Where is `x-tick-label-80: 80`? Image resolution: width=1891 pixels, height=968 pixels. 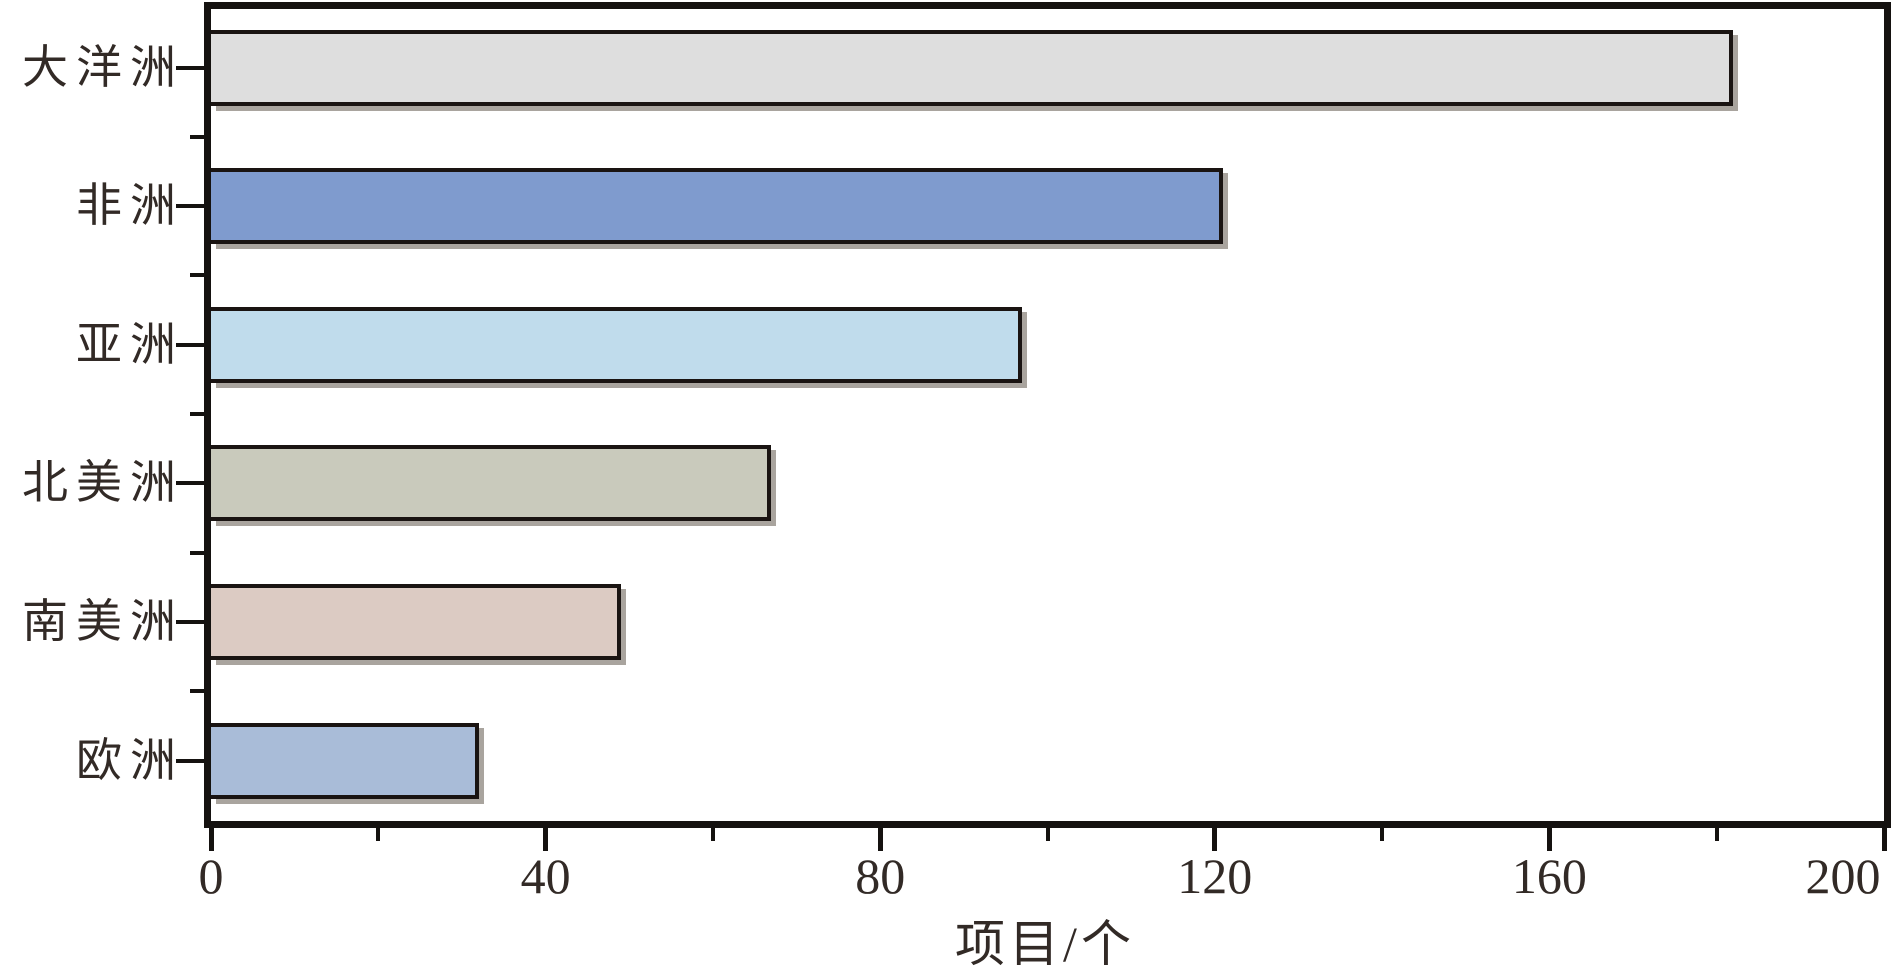
x-tick-label-80: 80 is located at coordinates (880, 876).